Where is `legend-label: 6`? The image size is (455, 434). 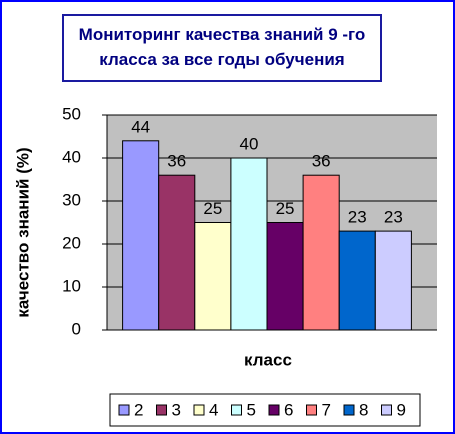 legend-label: 6 is located at coordinates (288, 409).